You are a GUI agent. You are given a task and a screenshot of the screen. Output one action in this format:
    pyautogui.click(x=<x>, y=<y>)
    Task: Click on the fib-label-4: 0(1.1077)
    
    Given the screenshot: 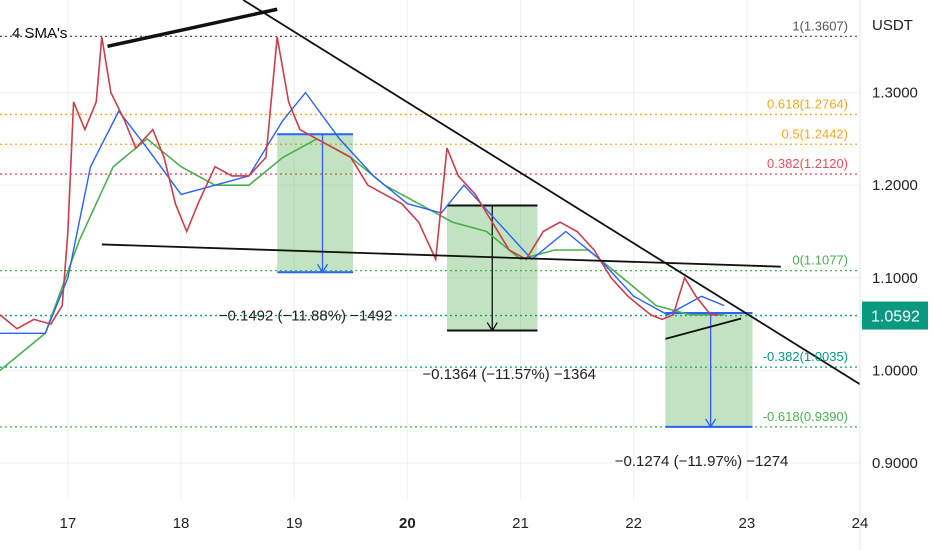 What is the action you would take?
    pyautogui.click(x=820, y=260)
    